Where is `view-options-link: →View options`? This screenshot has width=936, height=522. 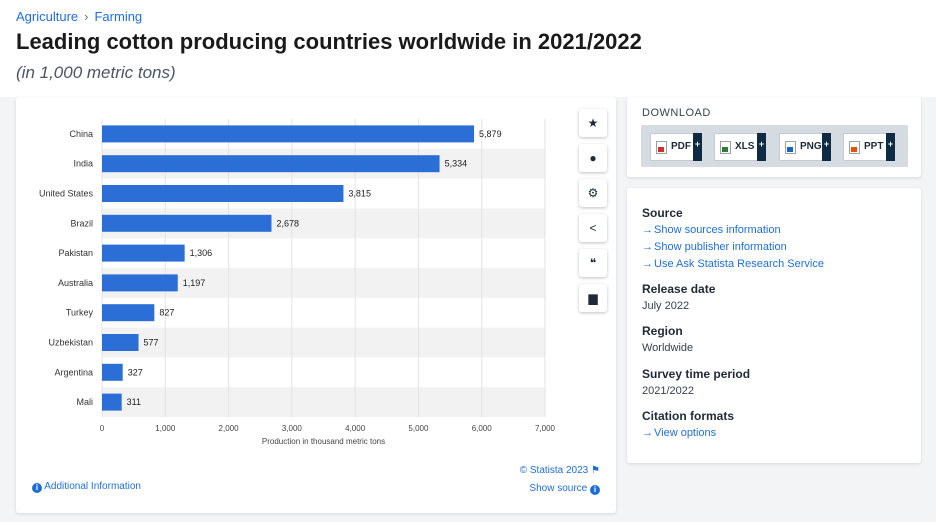 view-options-link: →View options is located at coordinates (679, 433).